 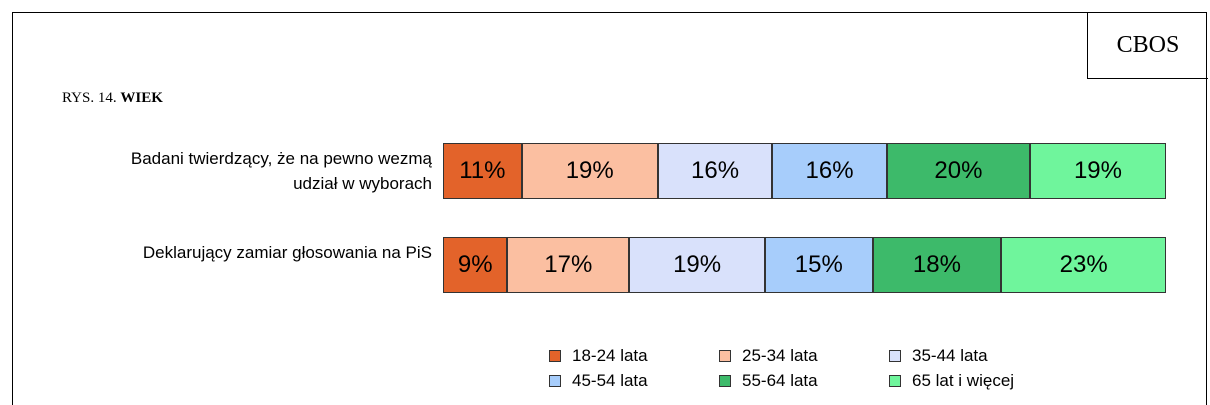 I want to click on source-label: CBOS, so click(x=1147, y=45).